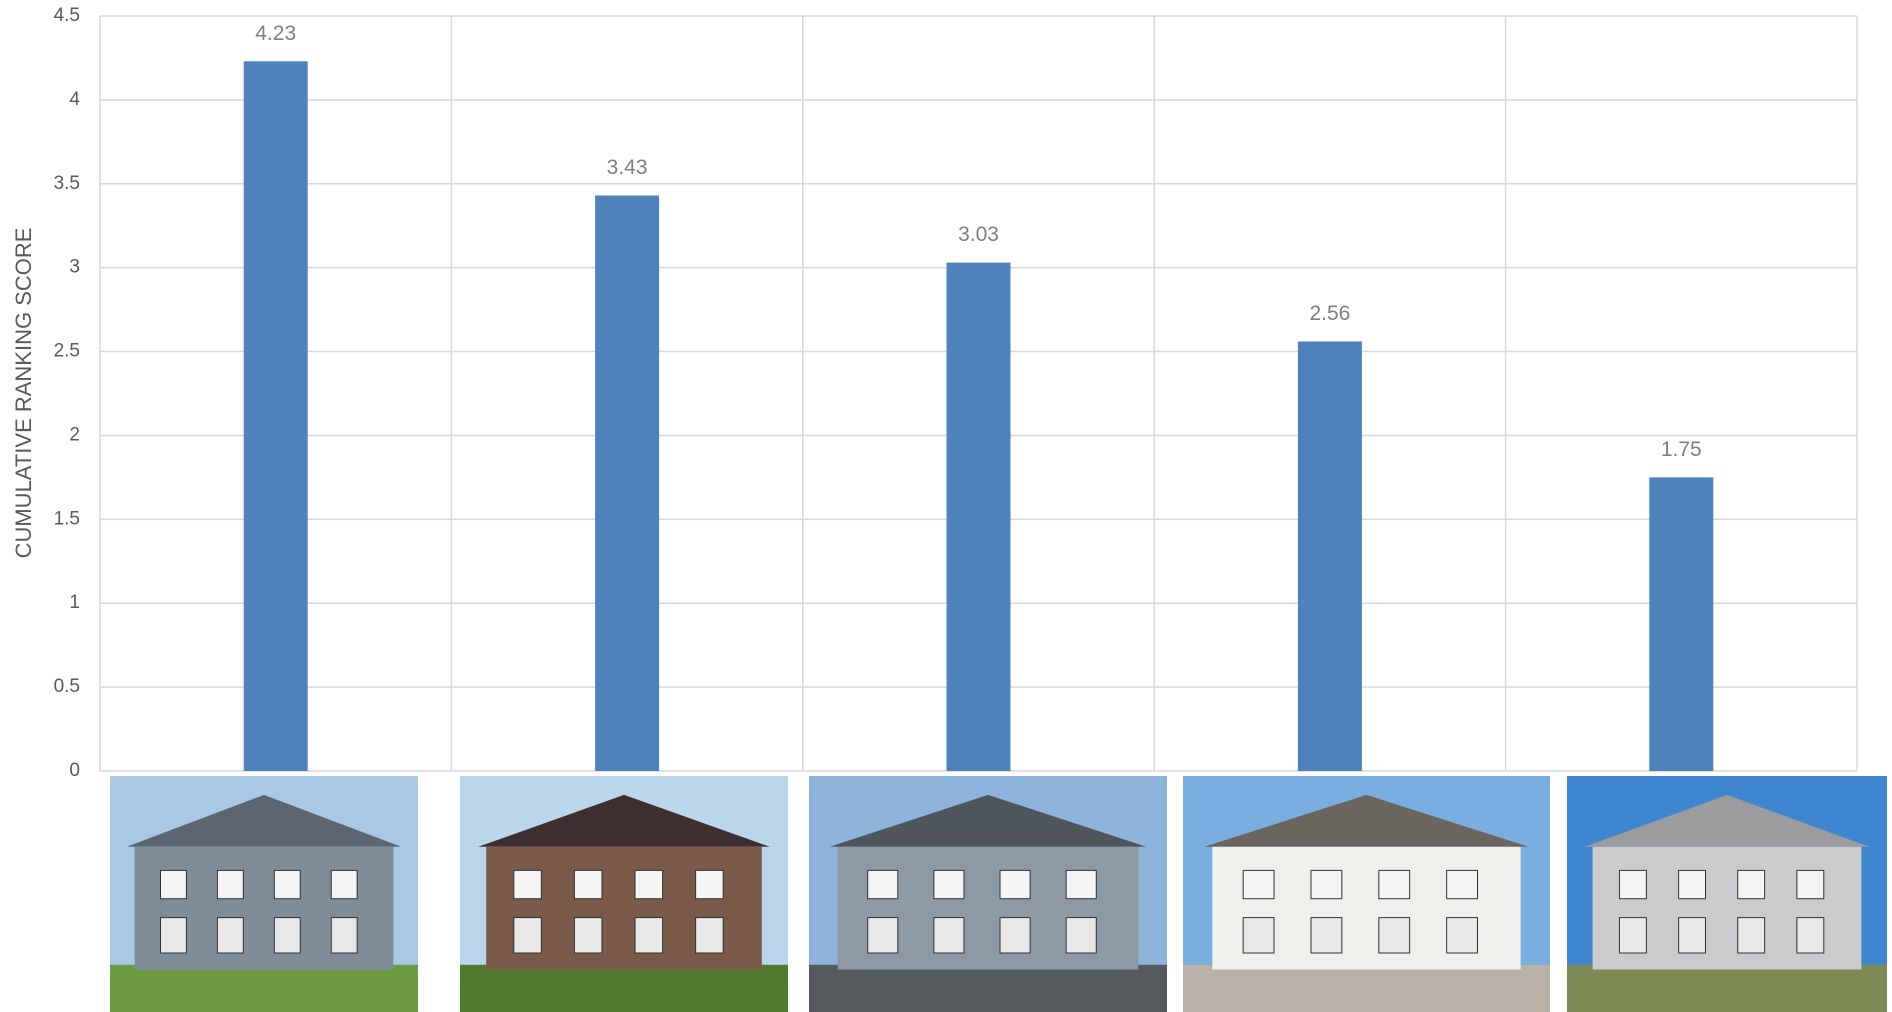  I want to click on y-tick-label: 2.5, so click(67, 351).